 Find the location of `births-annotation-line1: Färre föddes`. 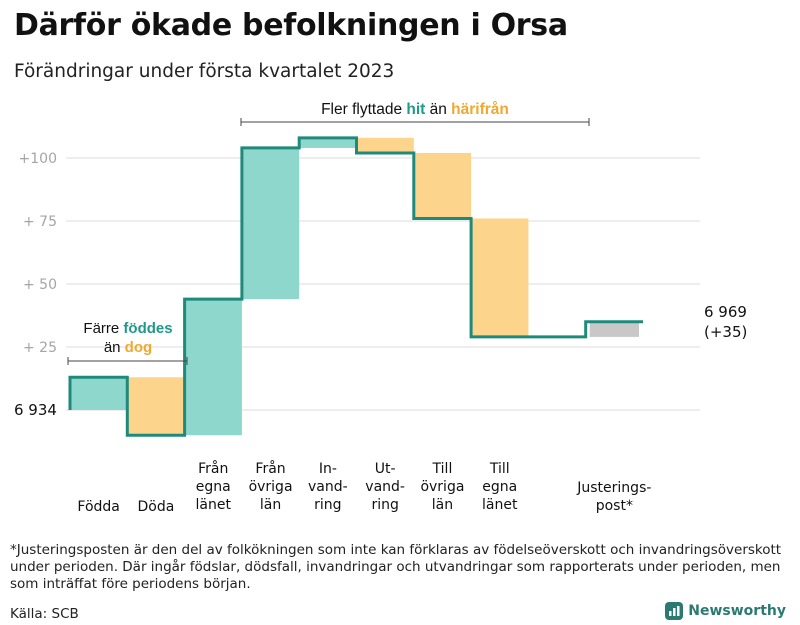

births-annotation-line1: Färre föddes is located at coordinates (127, 328).